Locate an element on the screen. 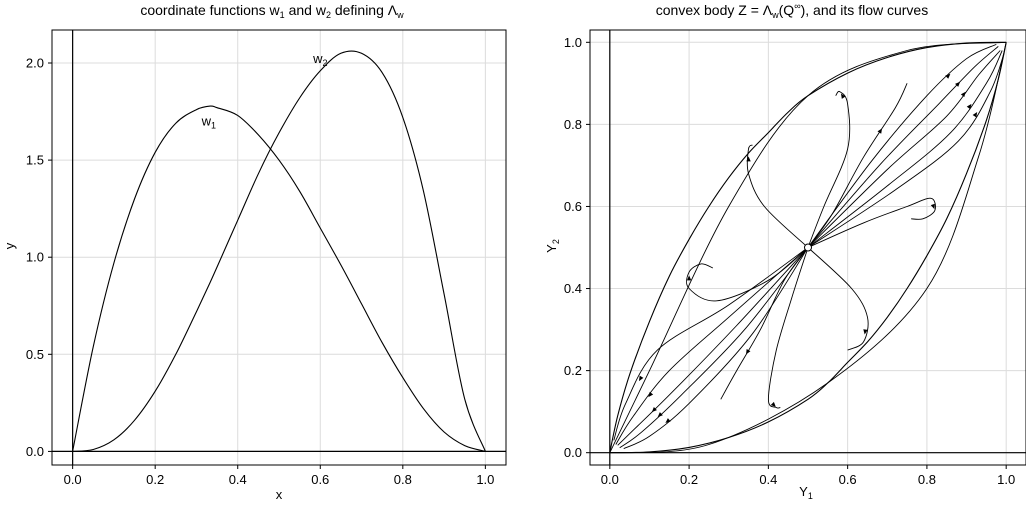 This screenshot has height=507, width=1026. right-y-axis-label: Y2 is located at coordinates (552, 246).